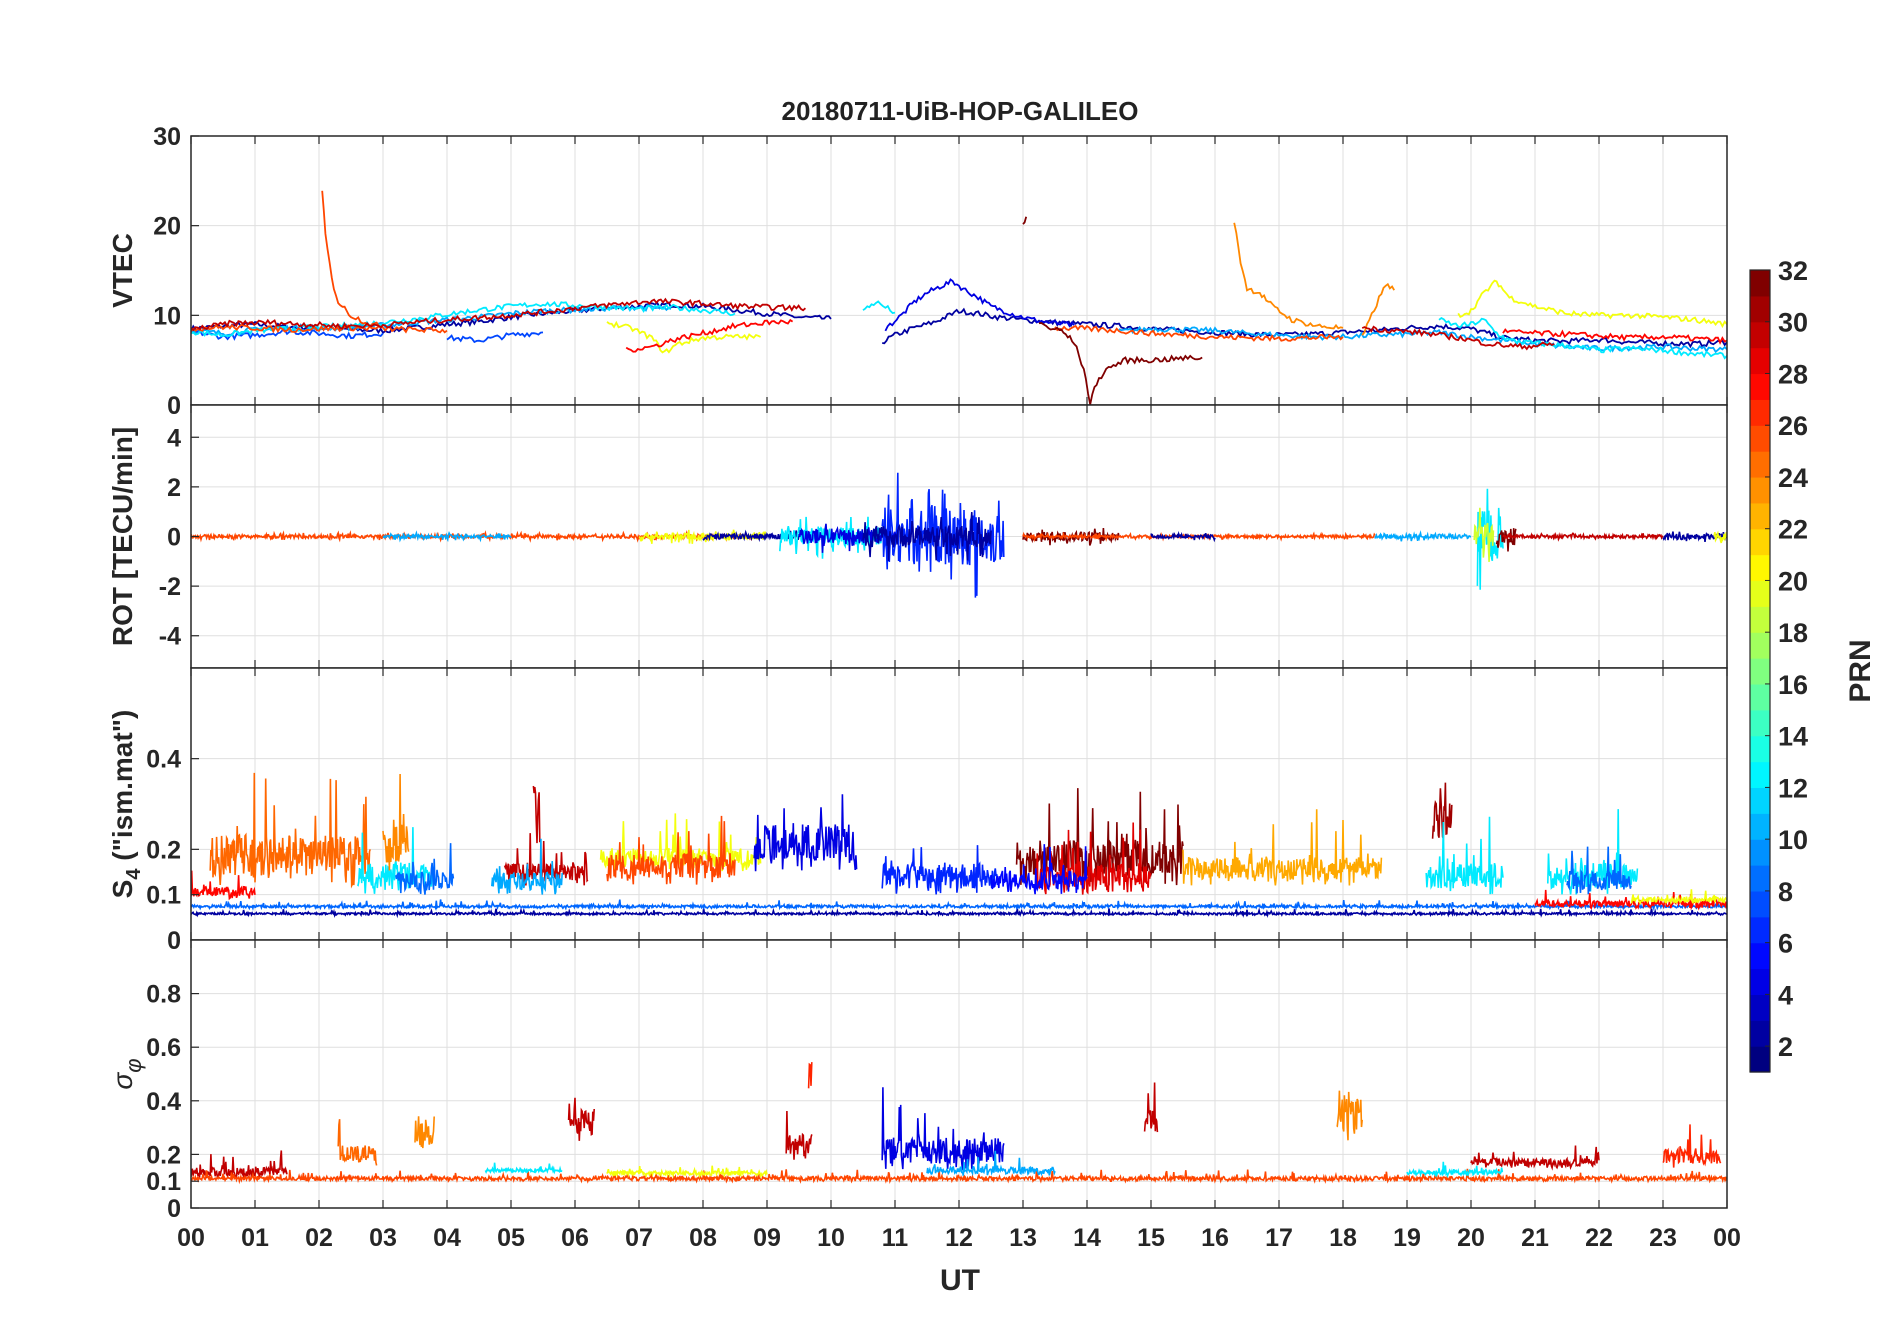  Describe the element at coordinates (163, 995) in the screenshot. I see `y-tick-label: 0.8` at that location.